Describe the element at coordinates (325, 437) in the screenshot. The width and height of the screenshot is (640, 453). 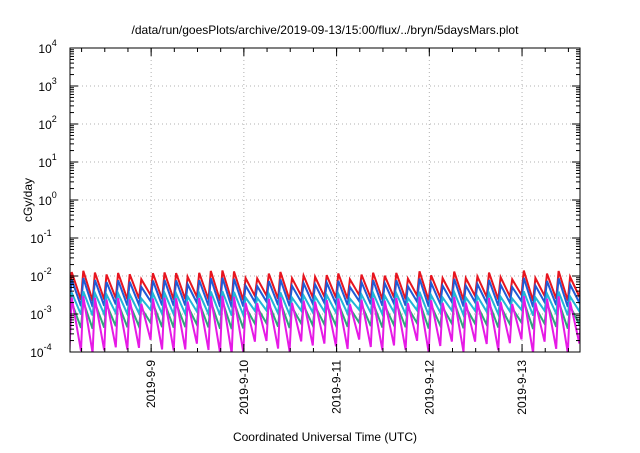
I see `x-axis-label: Coordinated Universal Time (UTC)` at that location.